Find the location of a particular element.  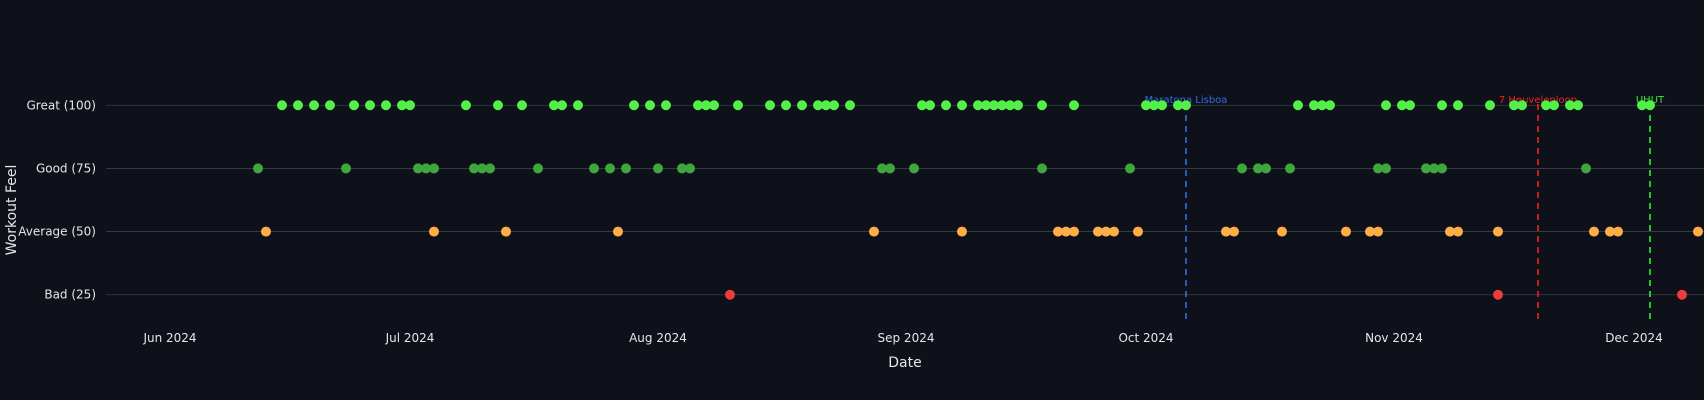

x-tick-label: Dec 2024 is located at coordinates (1634, 338).